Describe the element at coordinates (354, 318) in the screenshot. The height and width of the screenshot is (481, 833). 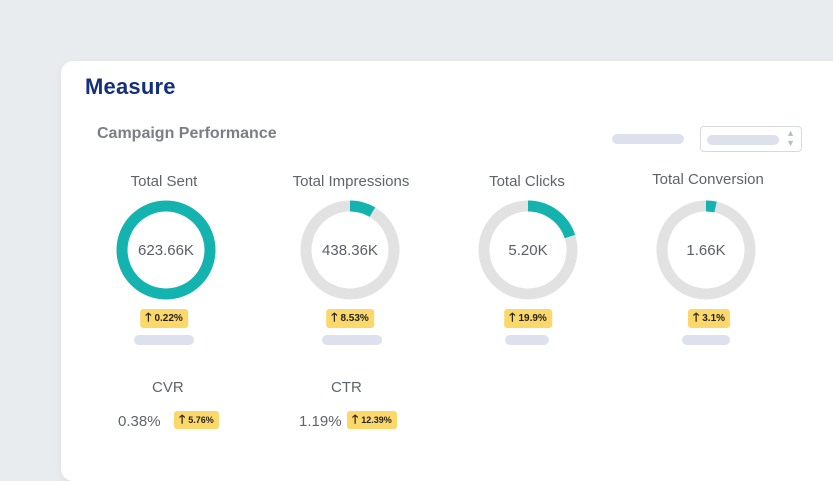
I see `change-value: 8.53%` at that location.